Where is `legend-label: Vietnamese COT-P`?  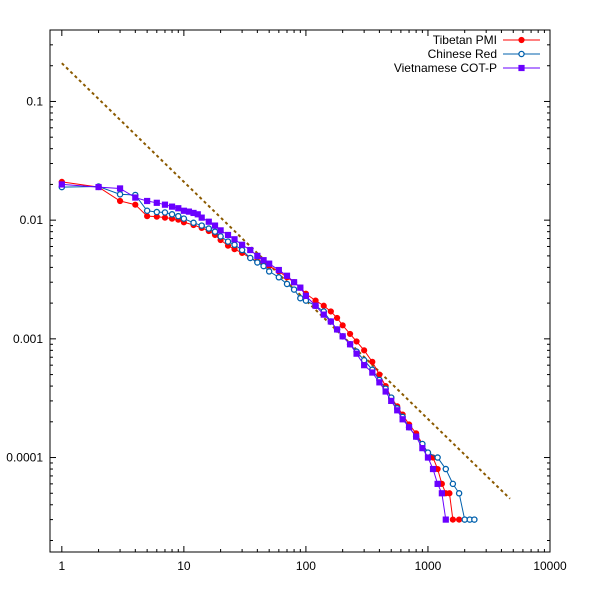 legend-label: Vietnamese COT-P is located at coordinates (445, 68).